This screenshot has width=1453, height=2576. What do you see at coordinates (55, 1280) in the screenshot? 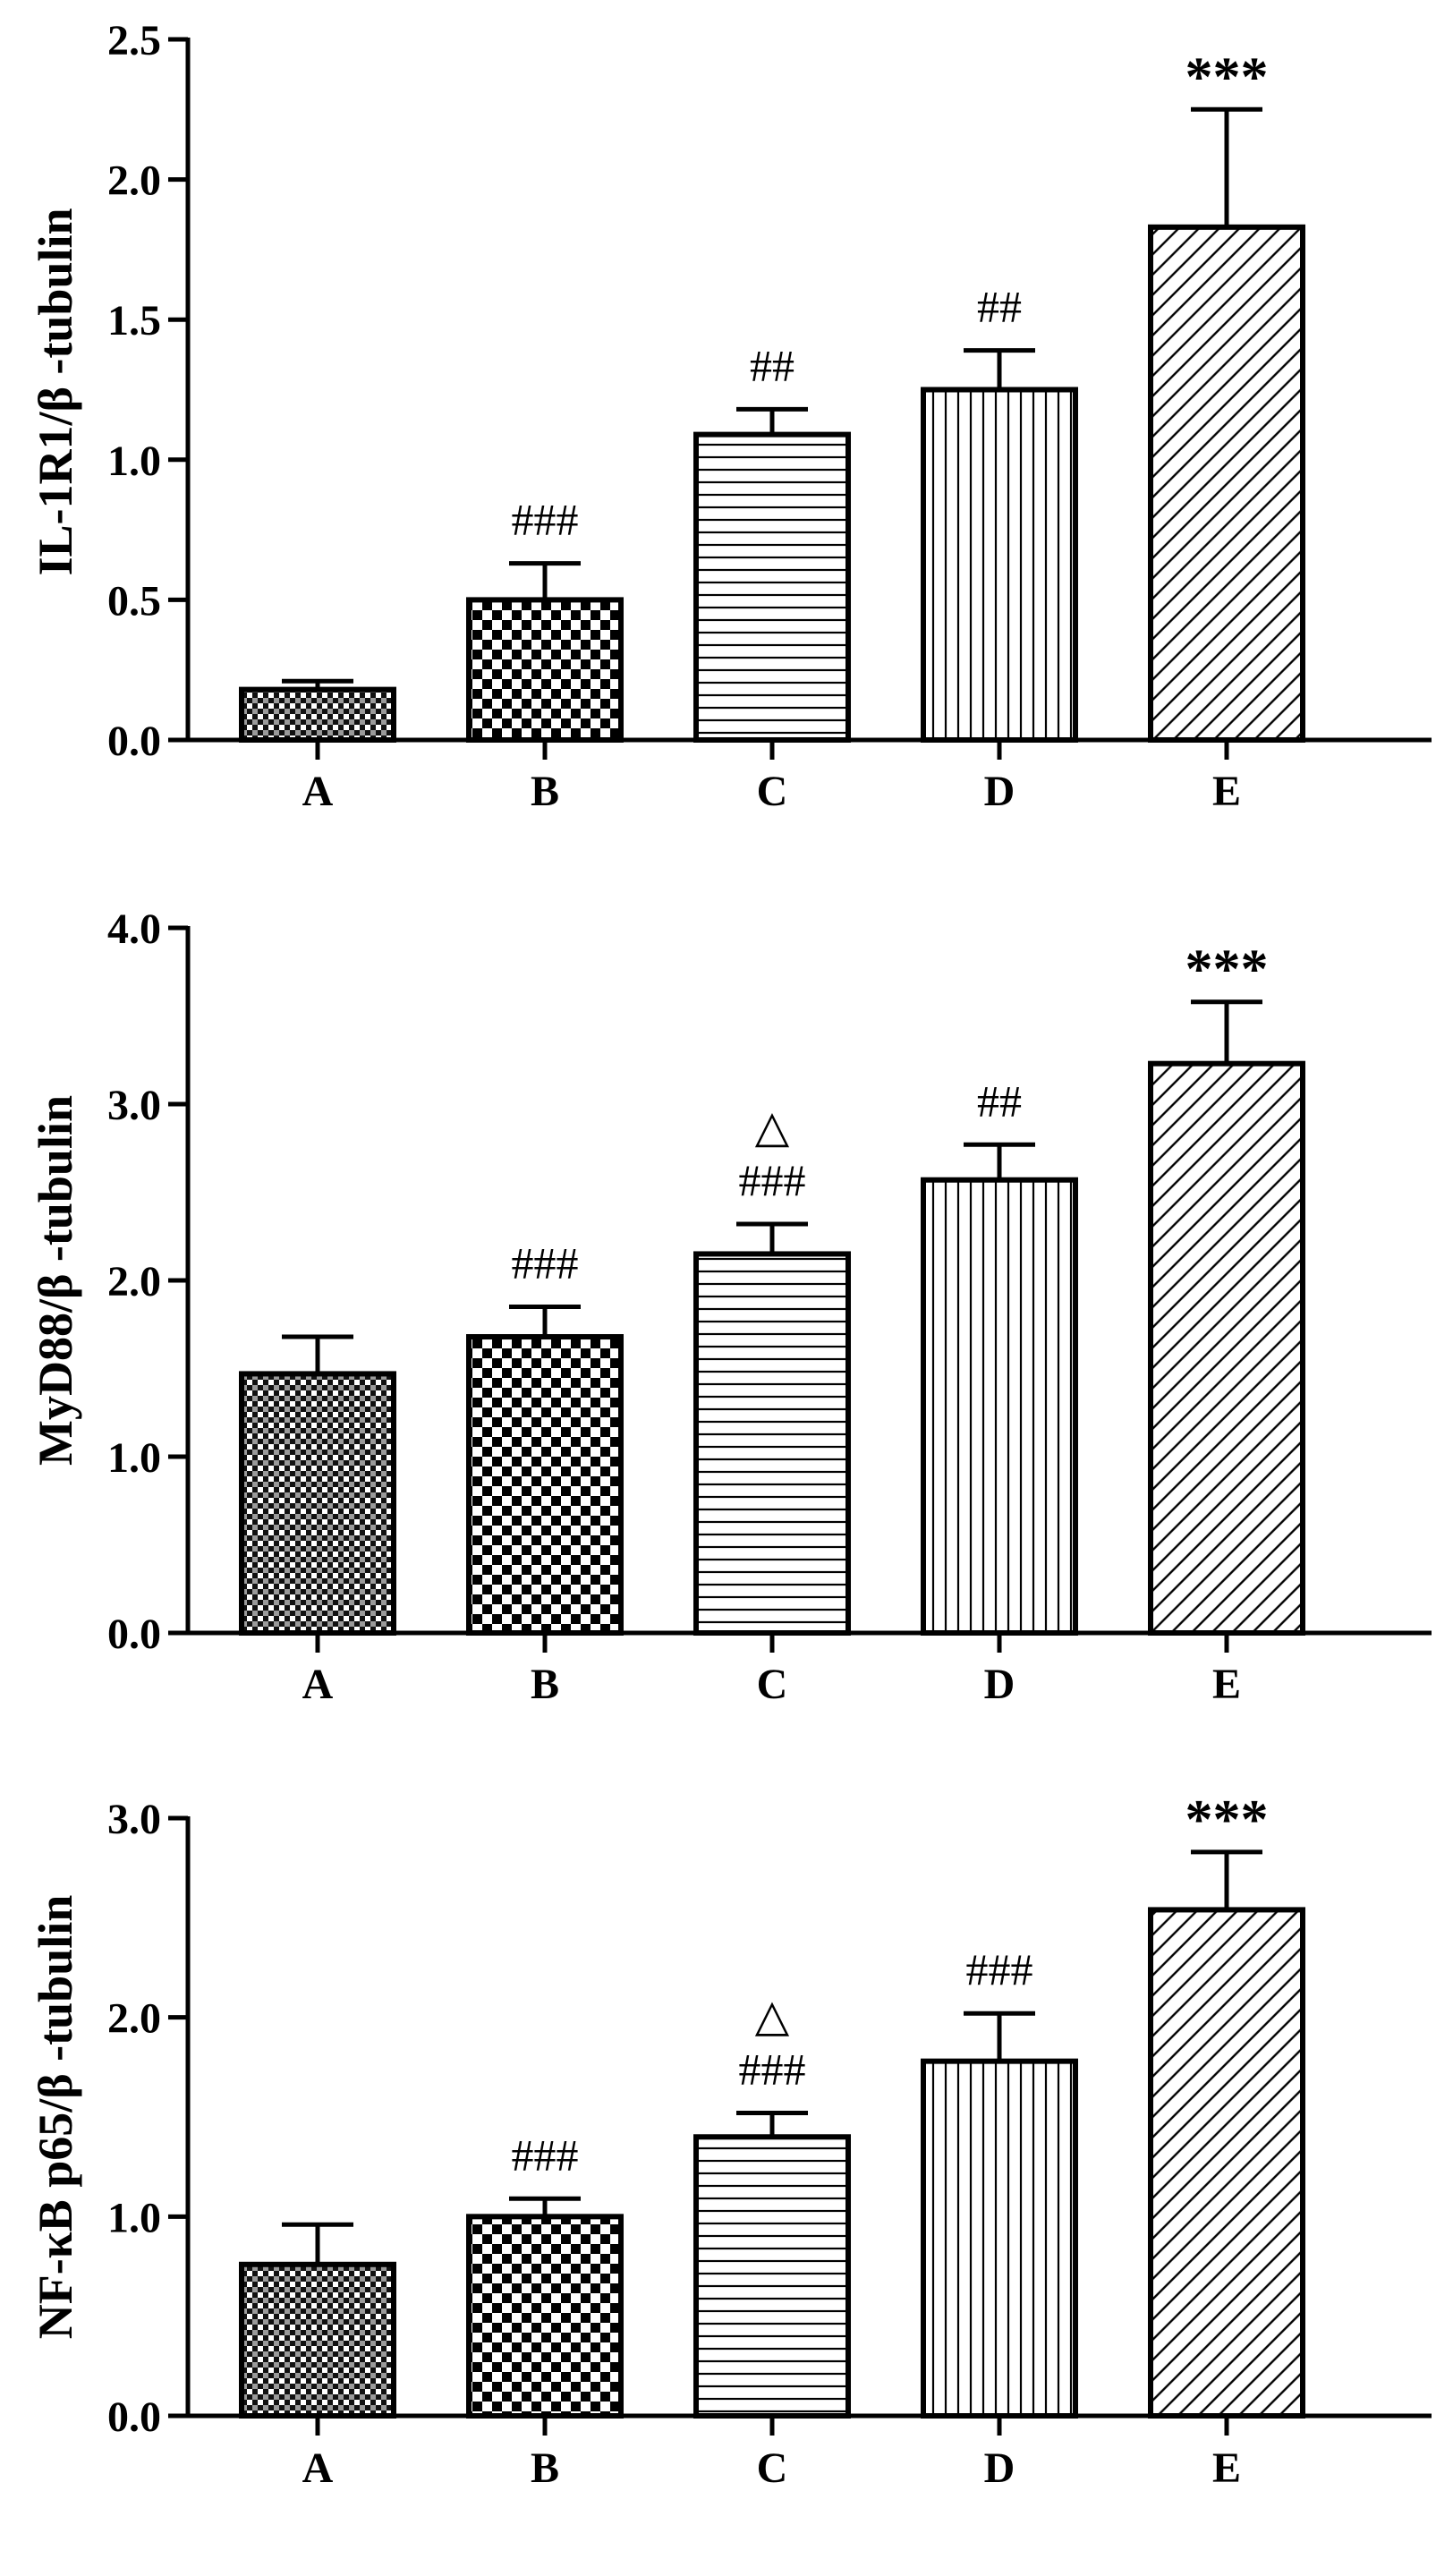
I see `y-axis-label: MyD88/β -tubulin` at bounding box center [55, 1280].